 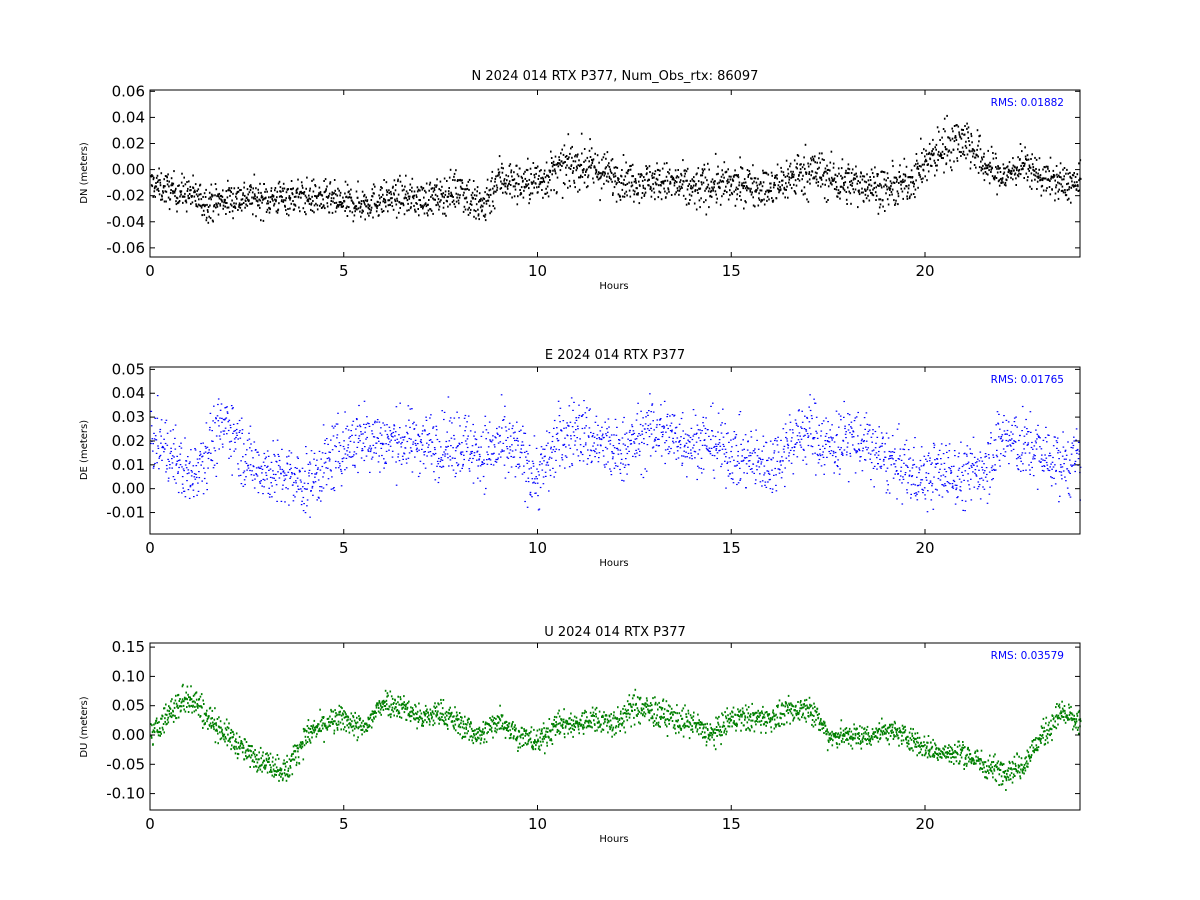 What do you see at coordinates (613, 286) in the screenshot?
I see `x-axis-label: Hours` at bounding box center [613, 286].